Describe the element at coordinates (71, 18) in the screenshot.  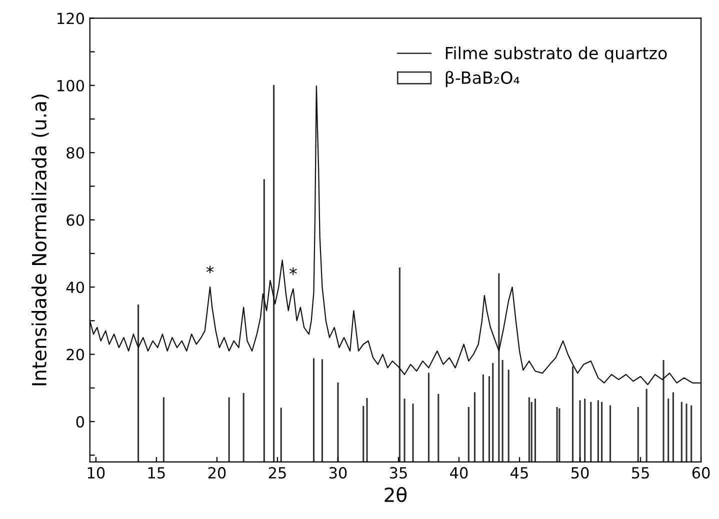
I see `y-tick-label: 120` at that location.